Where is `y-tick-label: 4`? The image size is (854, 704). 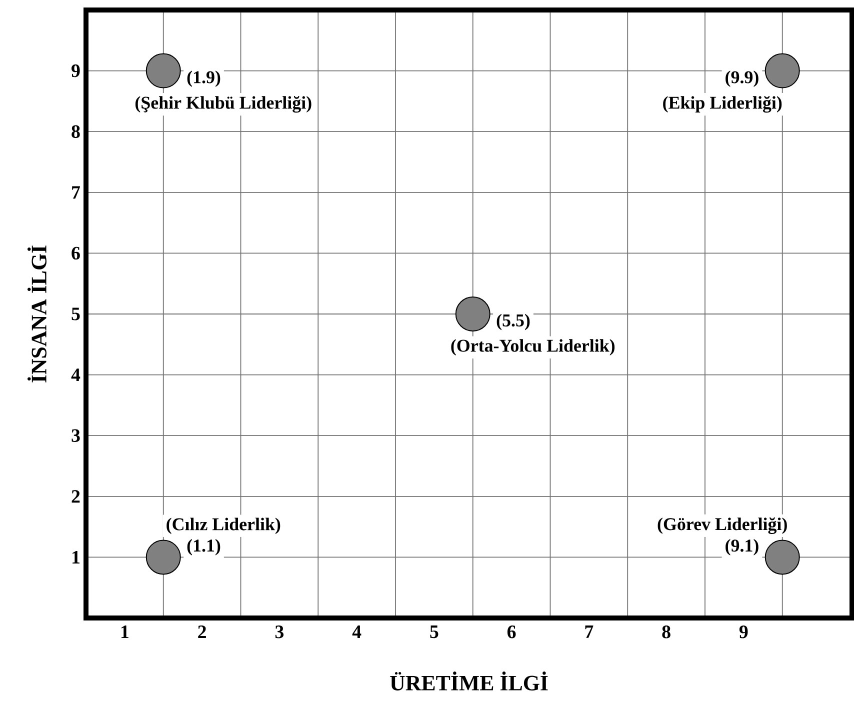
y-tick-label: 4 is located at coordinates (75, 375).